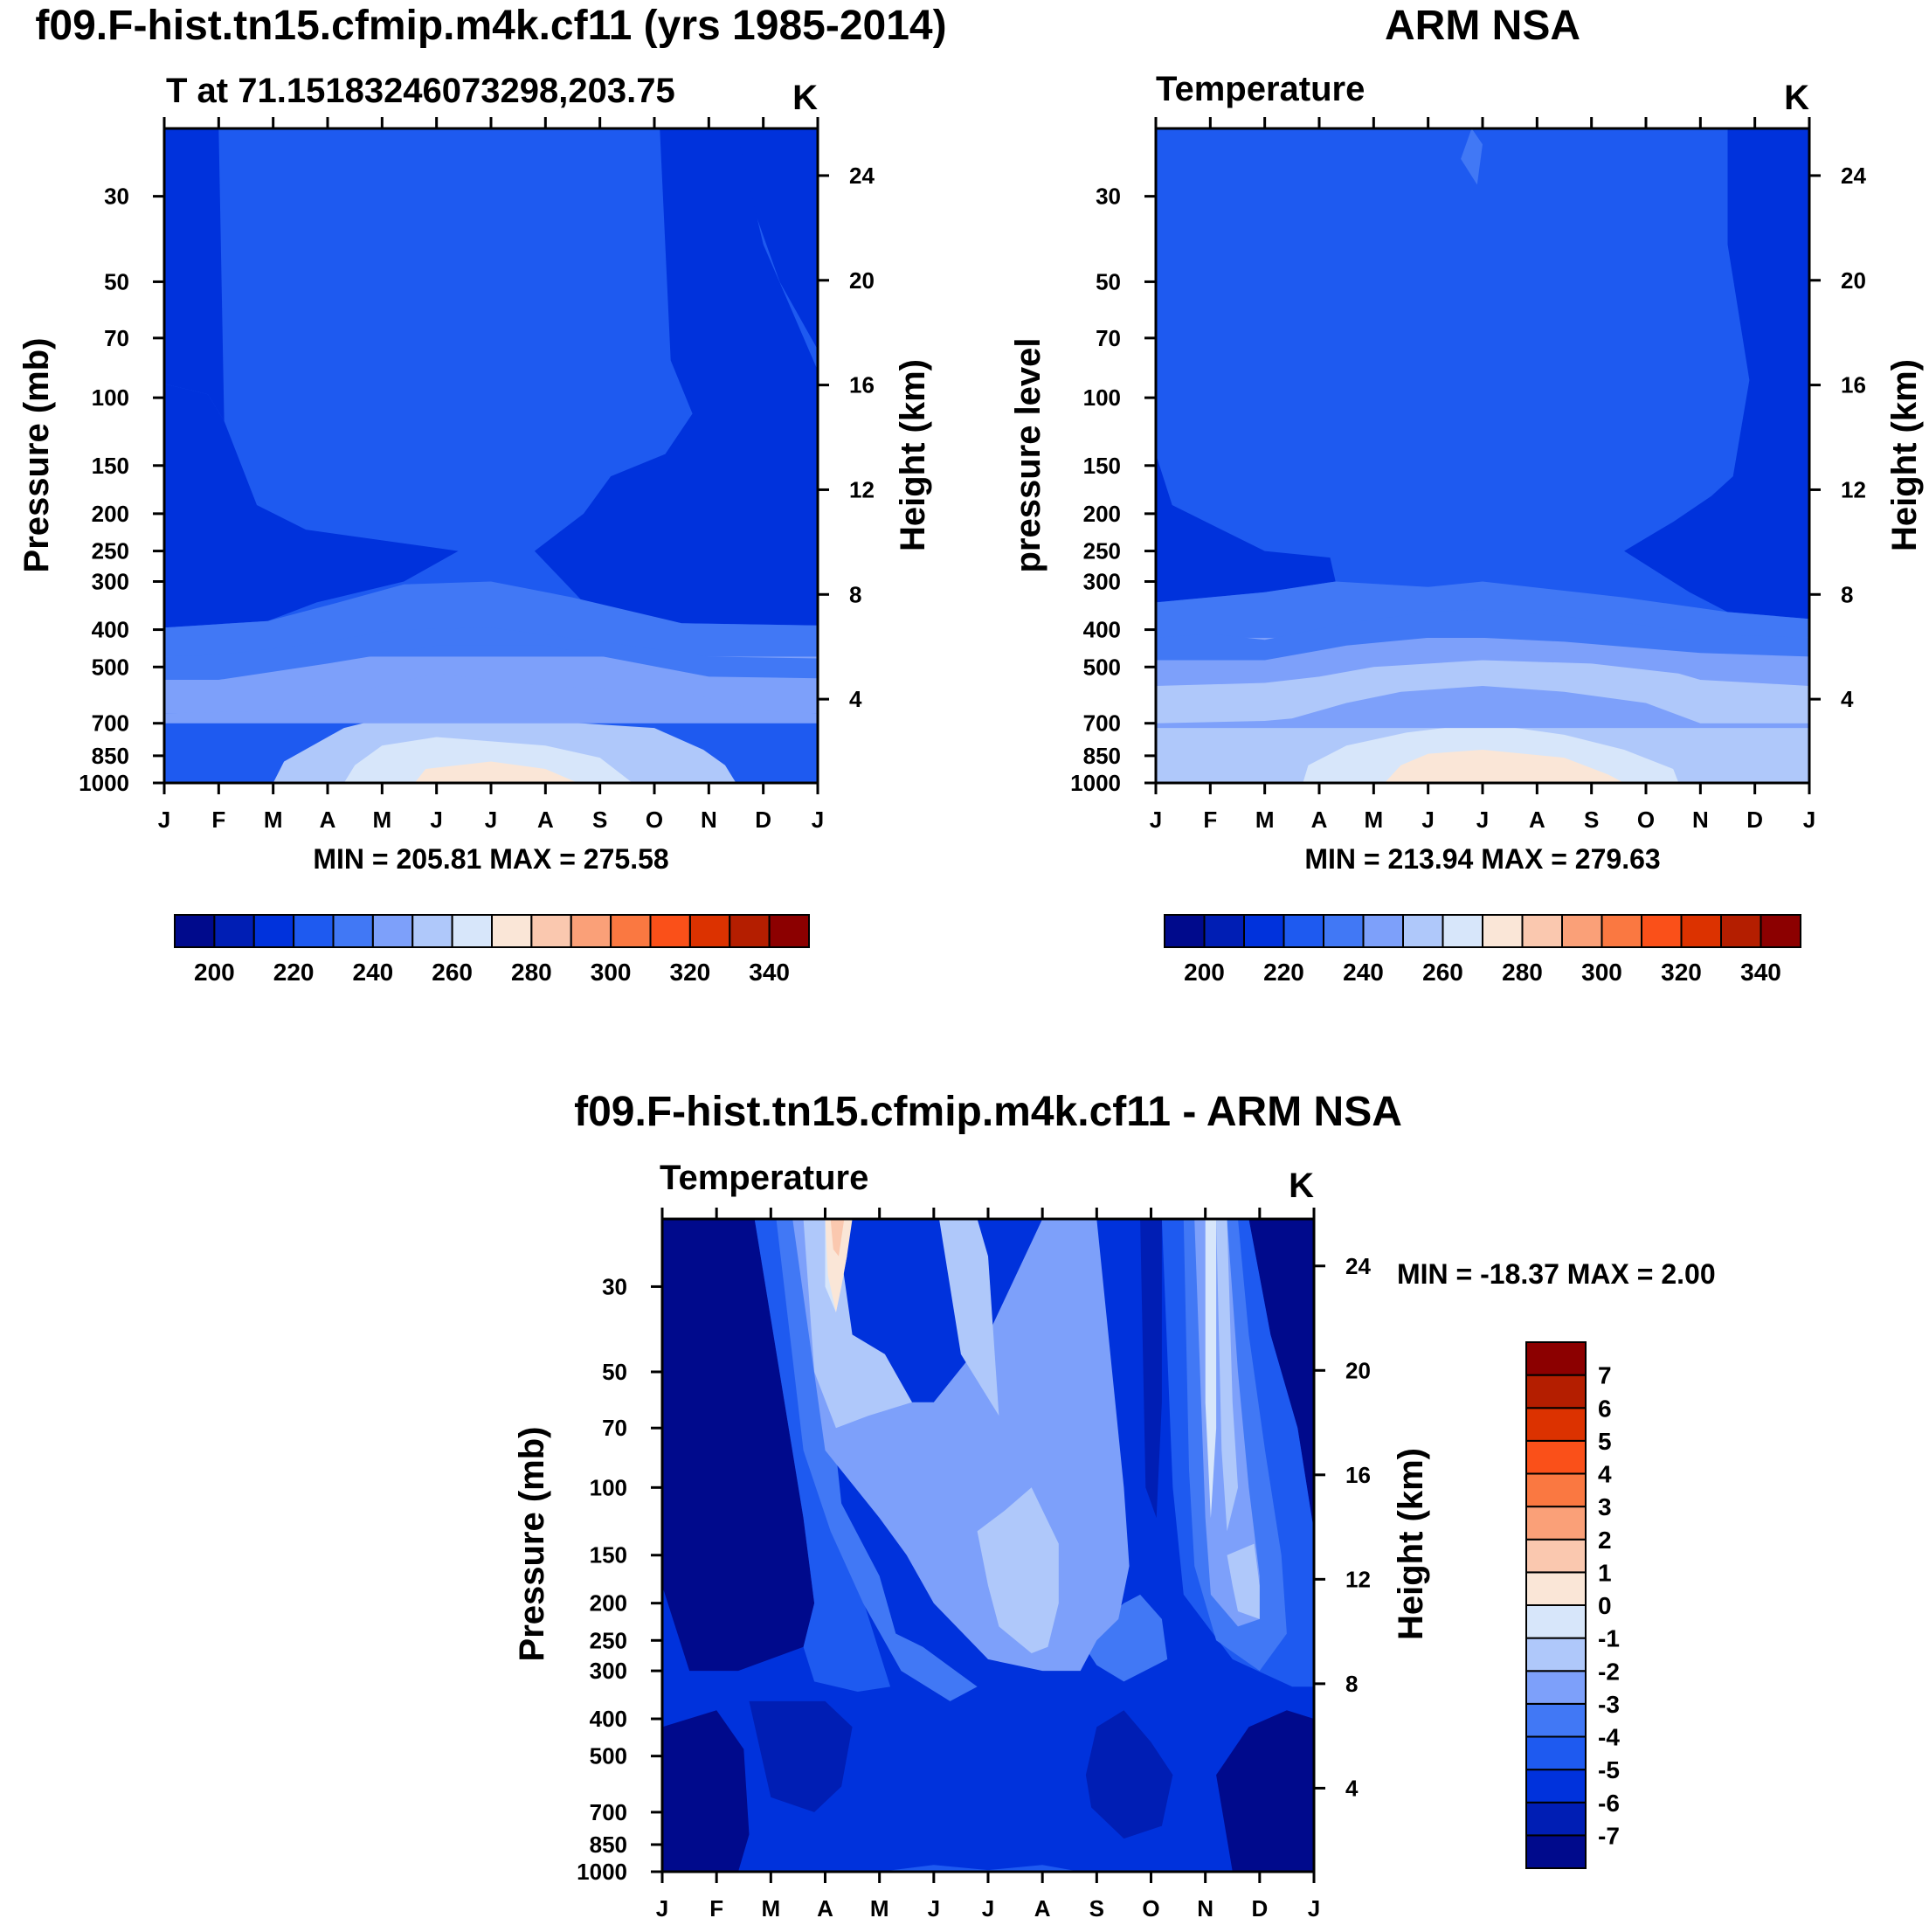  I want to click on colorbar-label: 7, so click(1605, 1375).